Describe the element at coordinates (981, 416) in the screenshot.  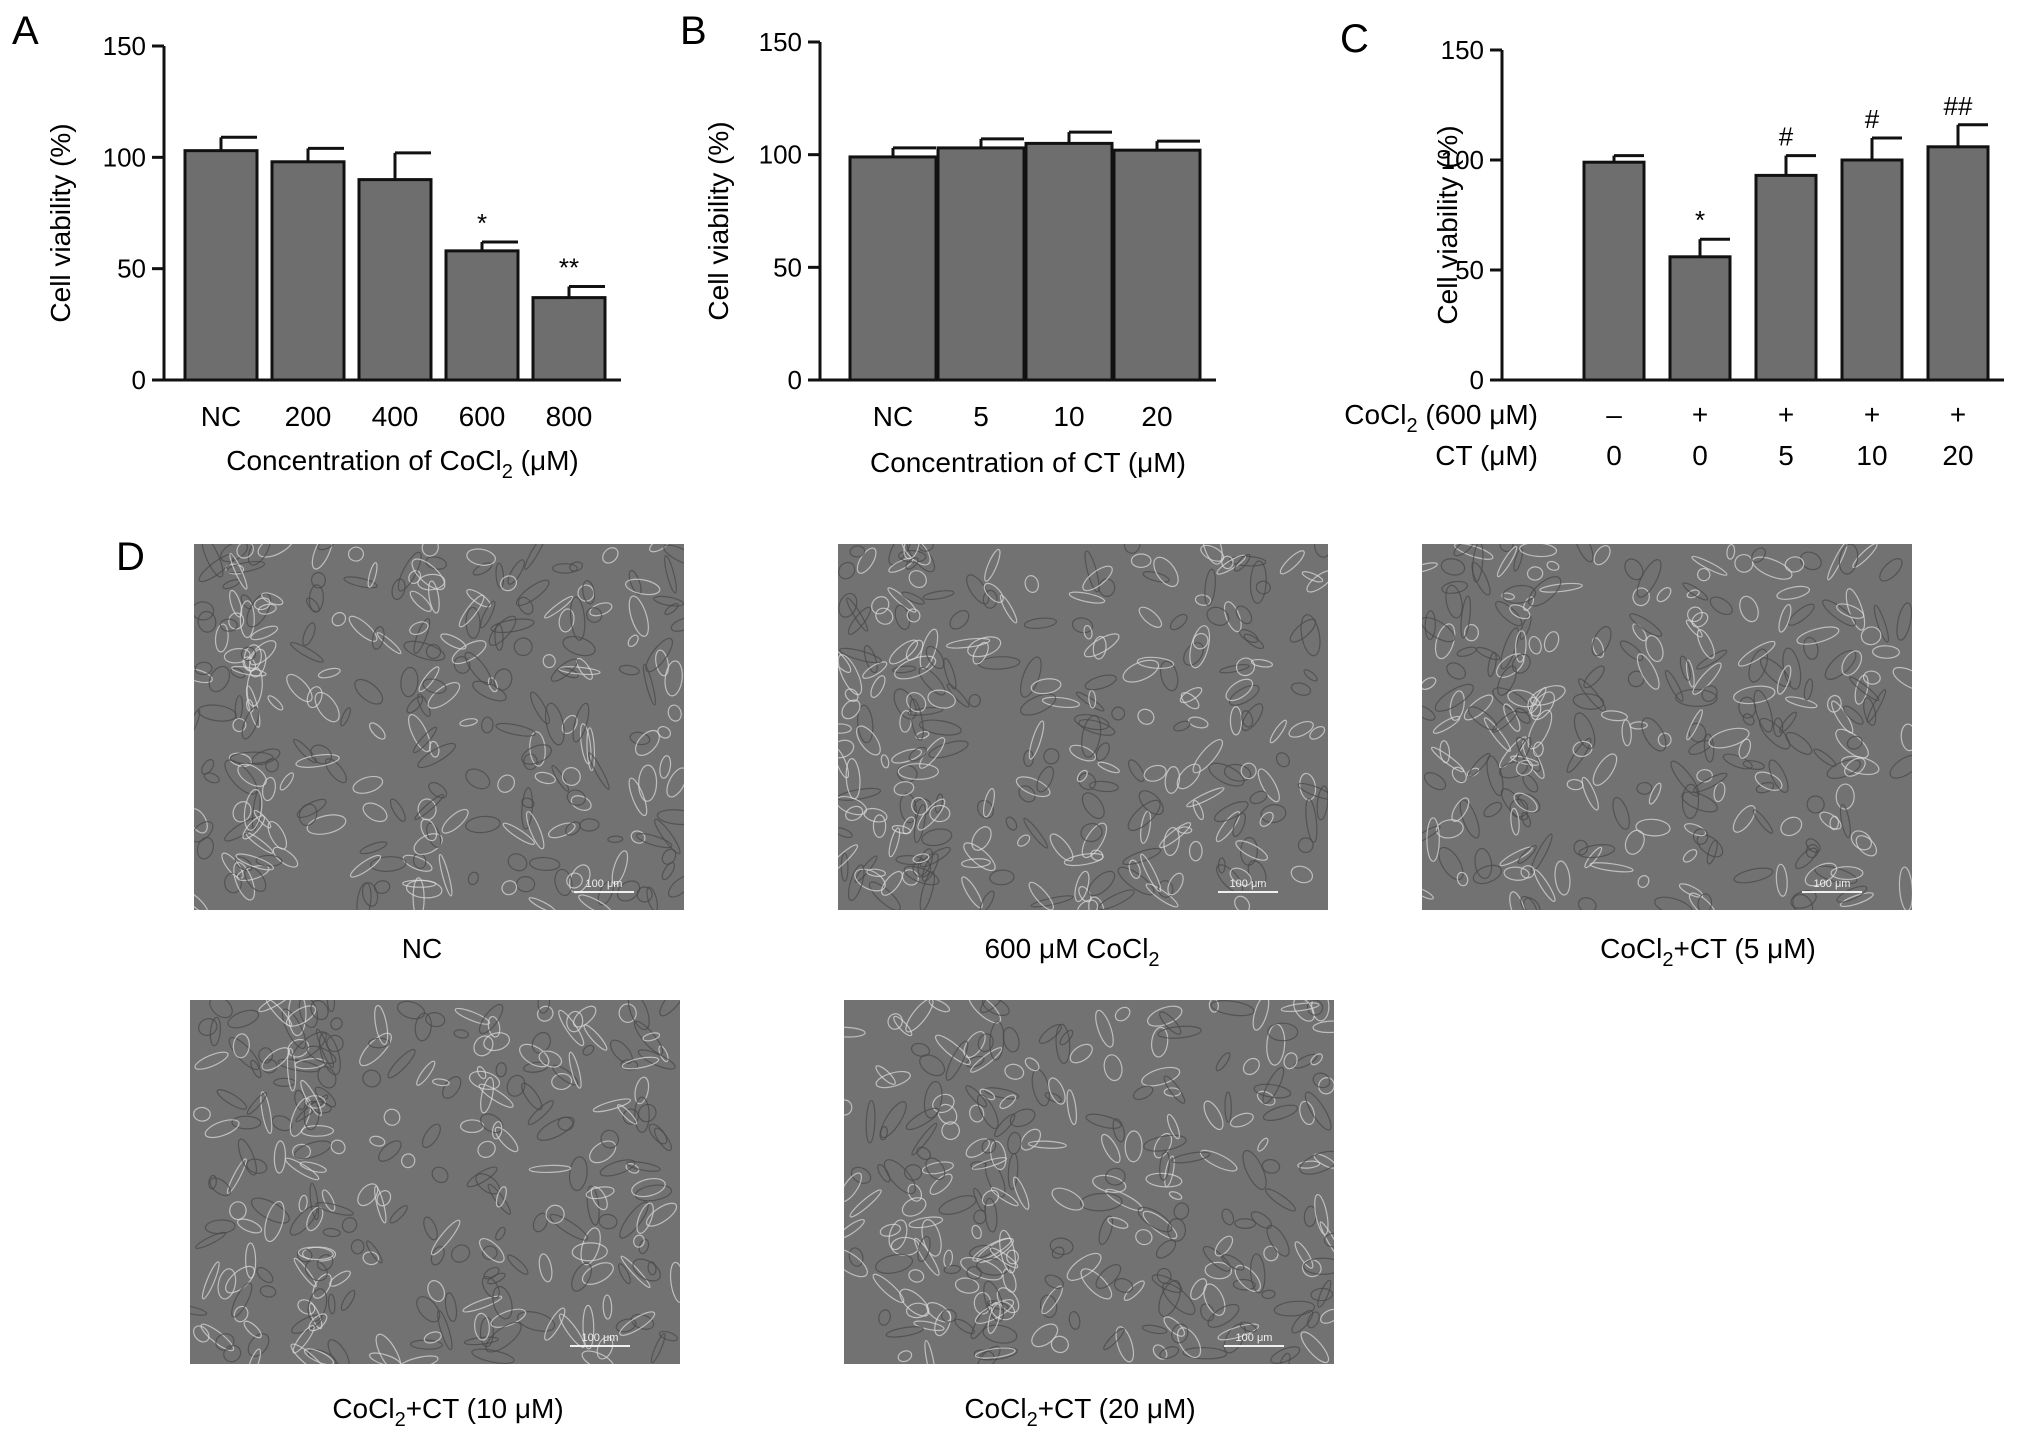
I see `x-tick-label: 5` at that location.